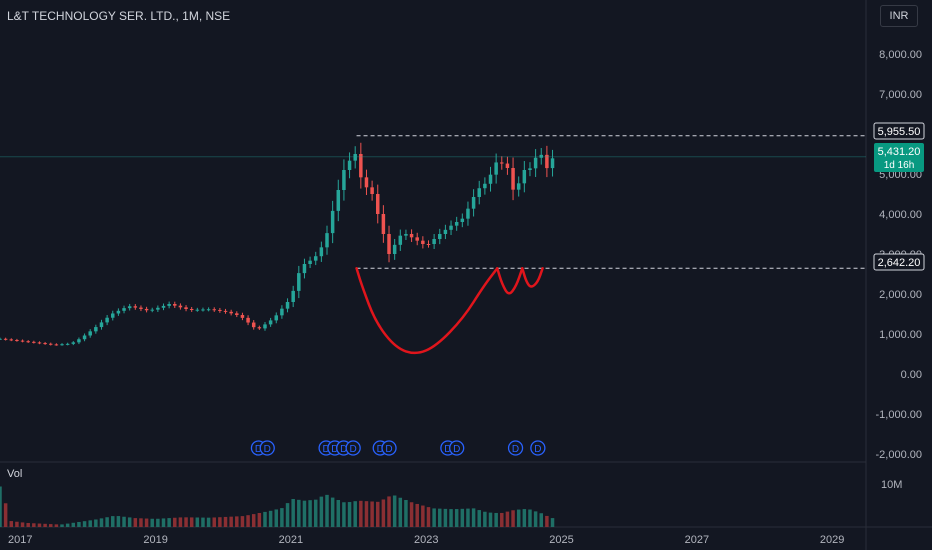 This screenshot has height=550, width=932. I want to click on x-tick-label: 2023, so click(426, 540).